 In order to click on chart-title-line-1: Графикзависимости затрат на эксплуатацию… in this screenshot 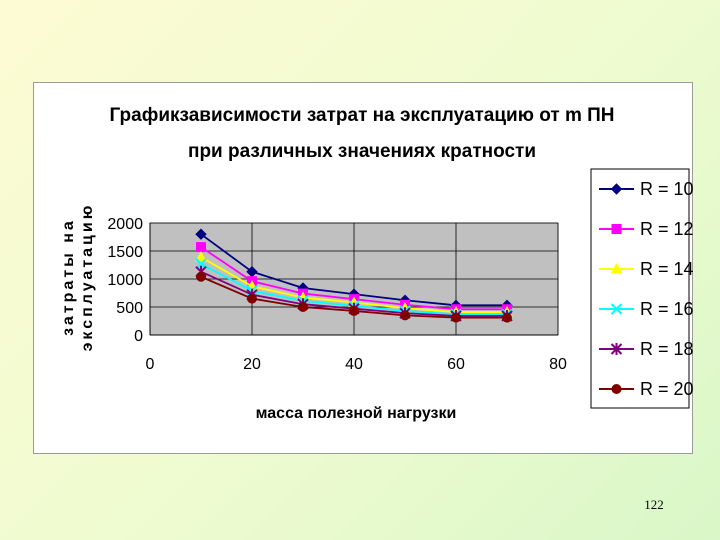, I will do `click(361, 115)`.